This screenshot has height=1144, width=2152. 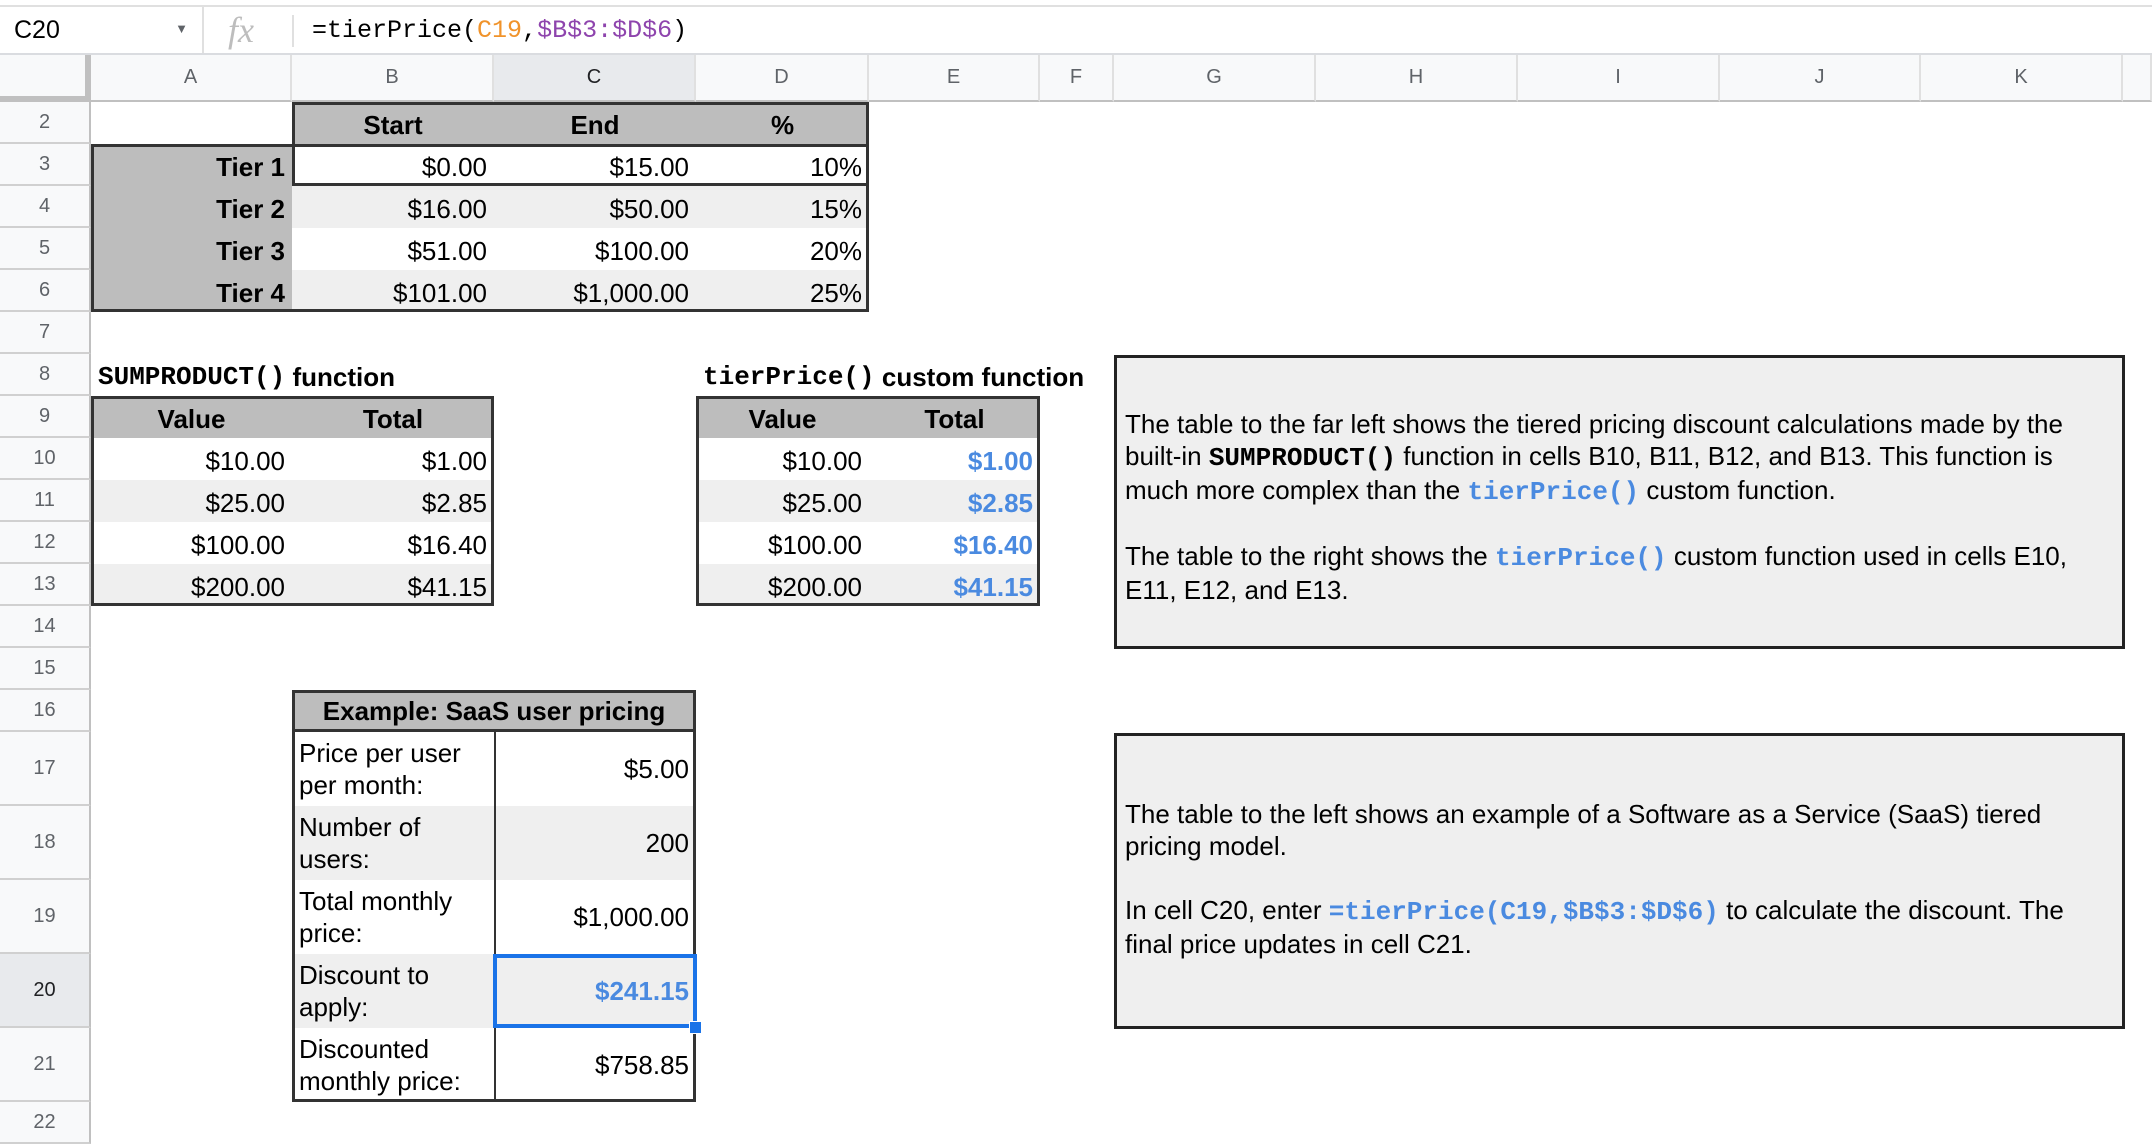 What do you see at coordinates (380, 1065) in the screenshot?
I see `saas-label: Discounted monthly price:` at bounding box center [380, 1065].